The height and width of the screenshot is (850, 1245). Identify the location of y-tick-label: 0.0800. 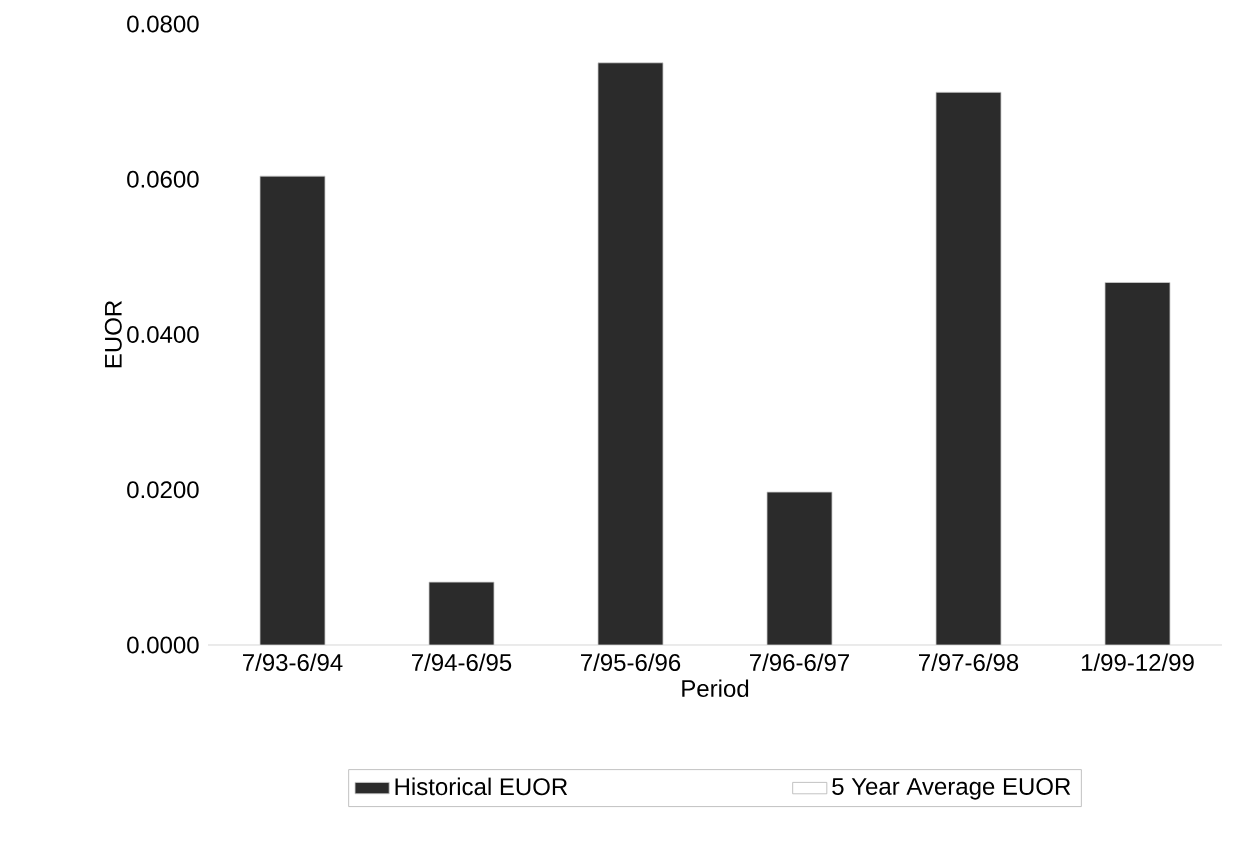
(163, 24).